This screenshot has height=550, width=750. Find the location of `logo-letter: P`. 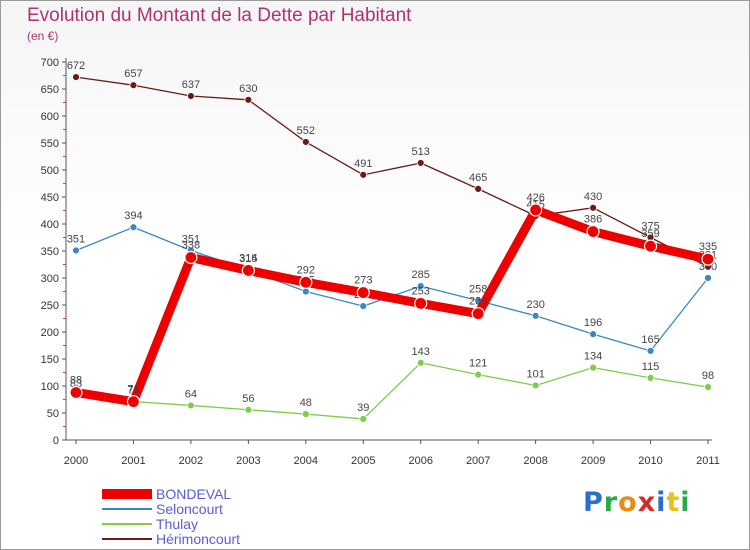

logo-letter: P is located at coordinates (593, 502).